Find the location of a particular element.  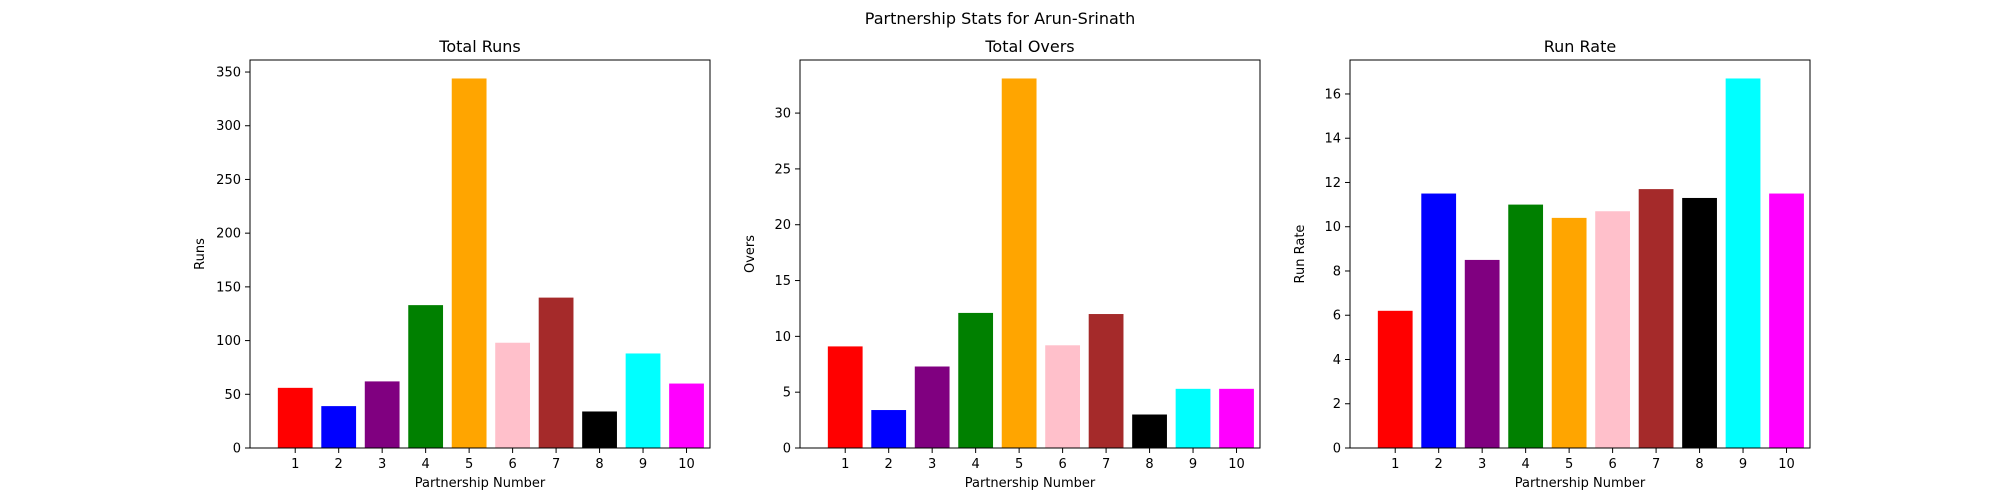

y-axis-label-run-rate: Run Rate is located at coordinates (1300, 254).